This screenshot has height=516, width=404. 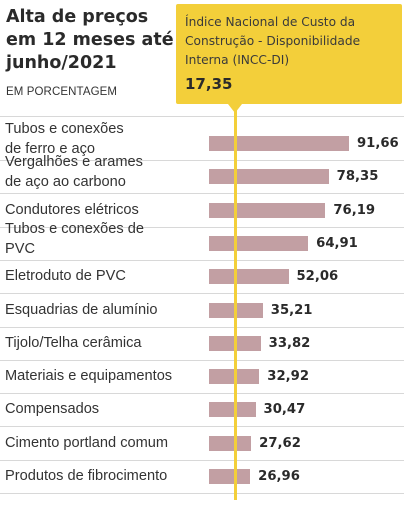 I want to click on category-label: Produtos de fibrocimento, so click(x=86, y=476).